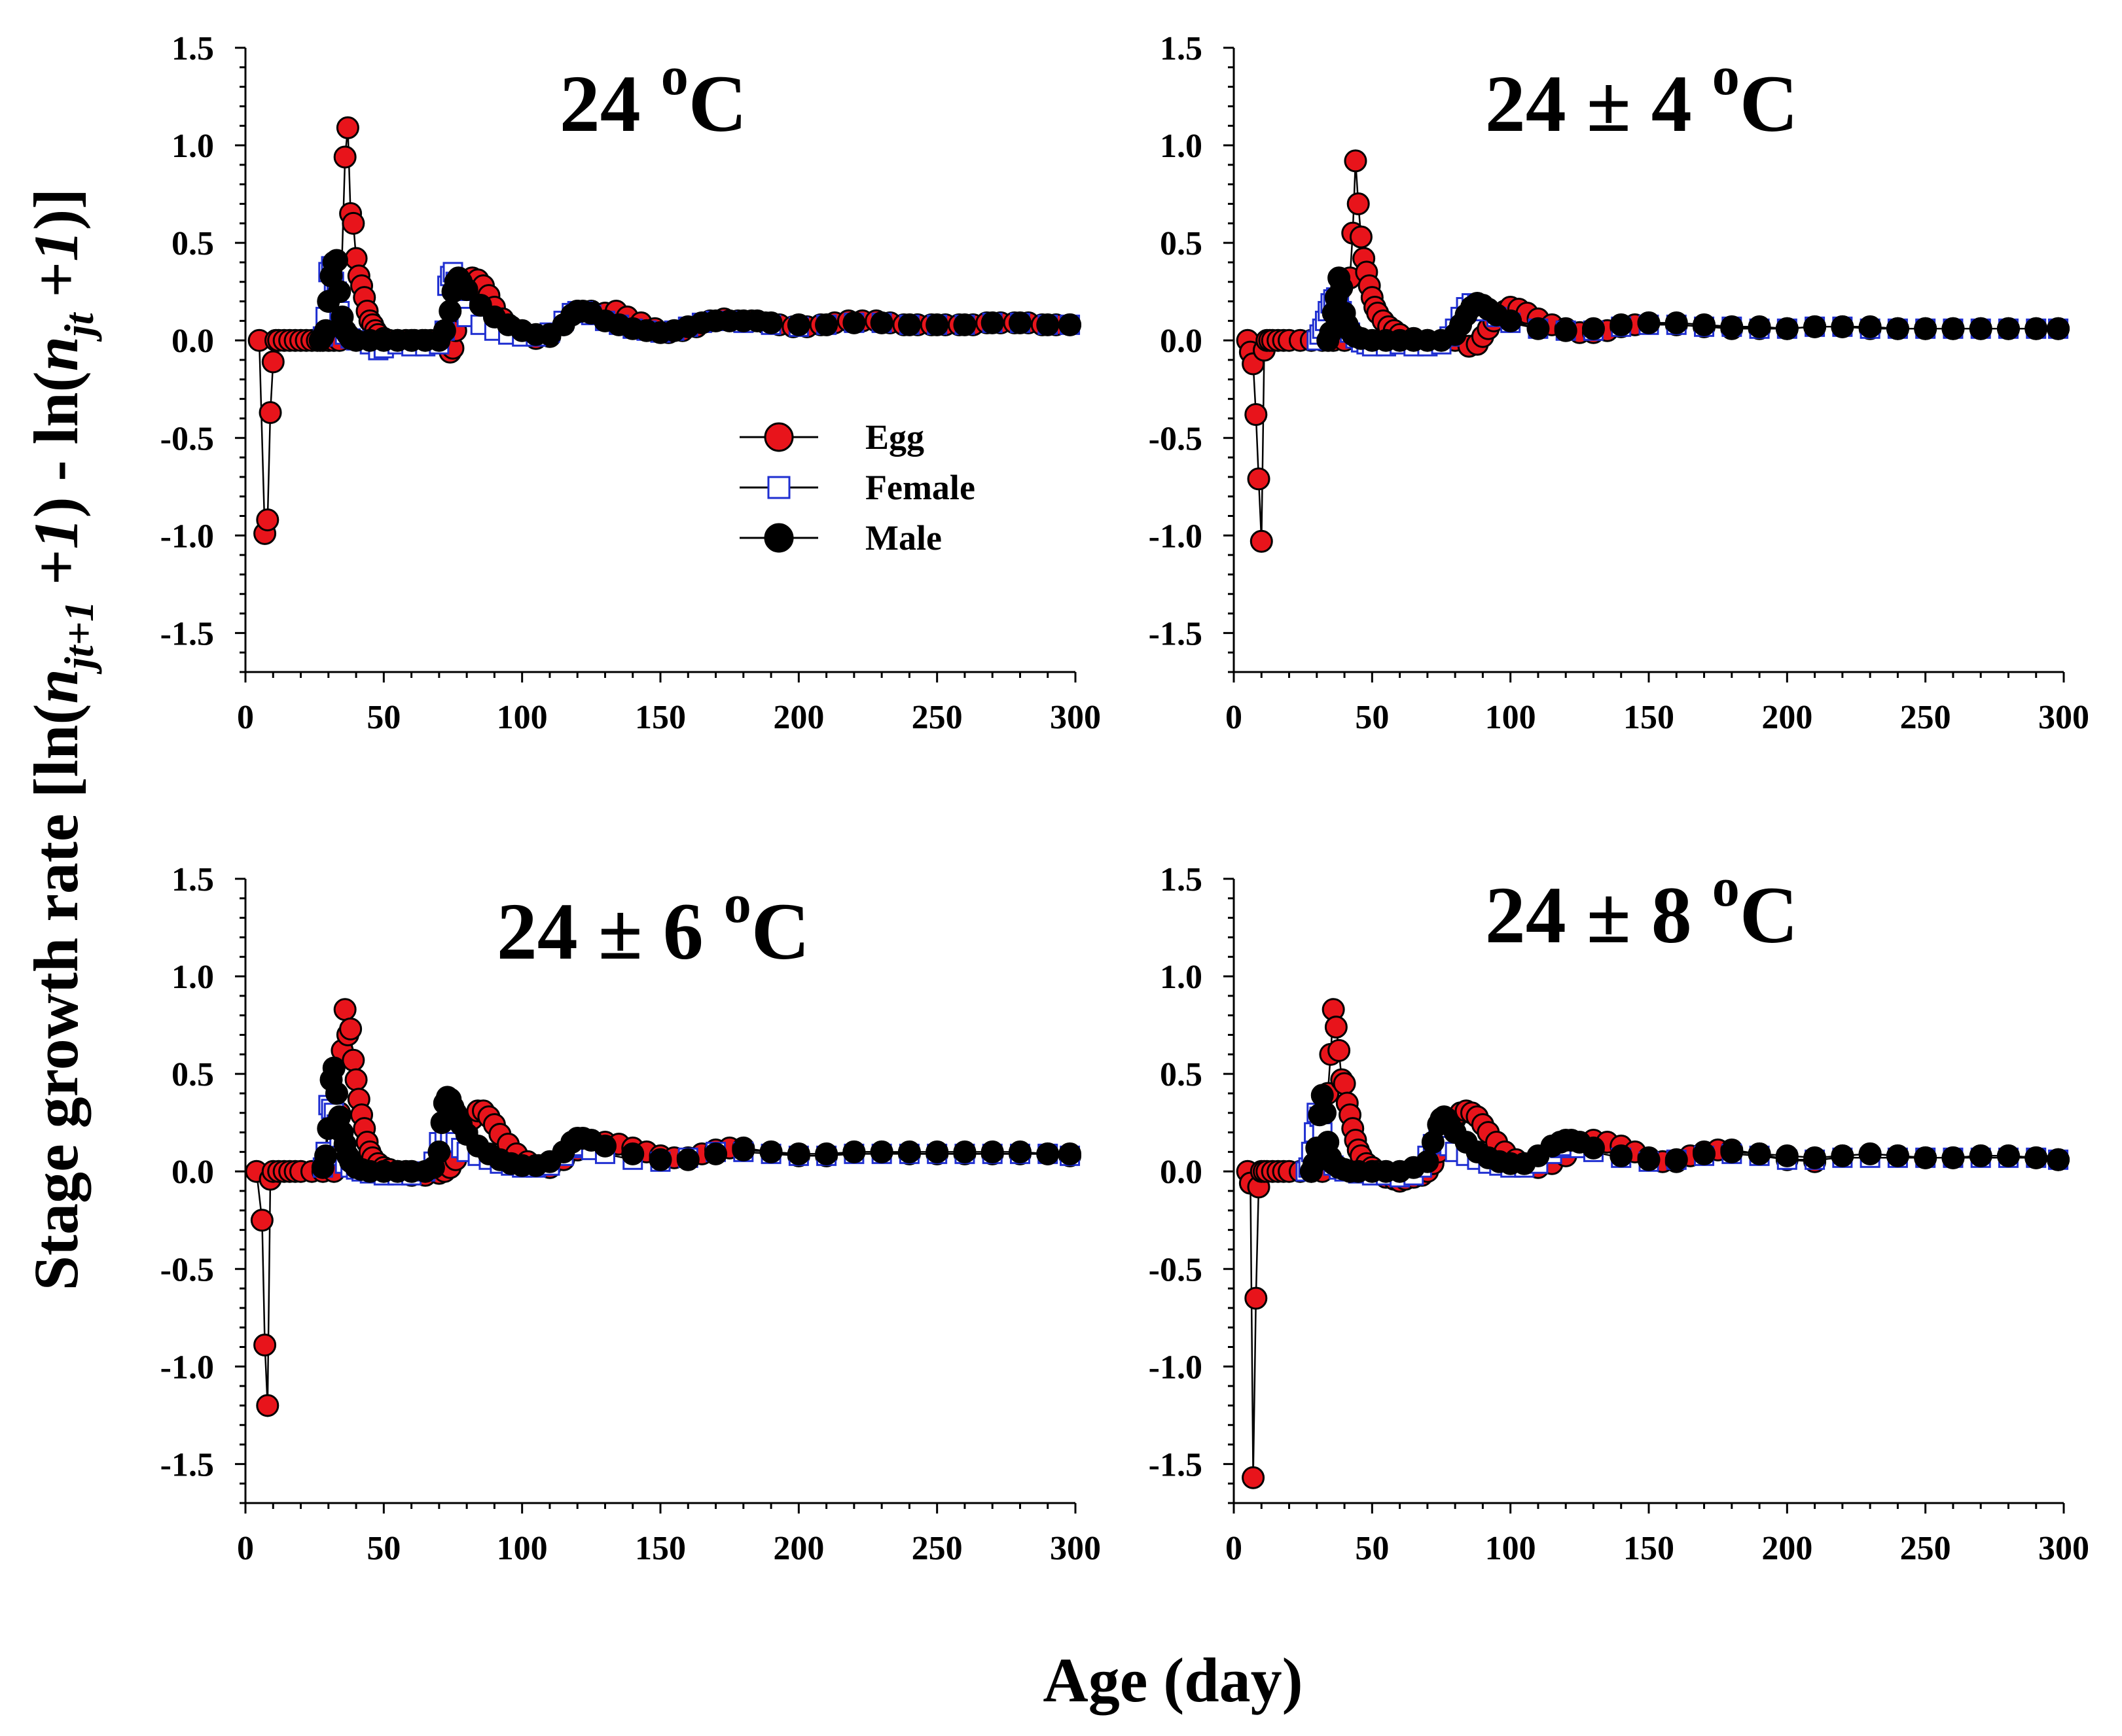 This screenshot has height=1736, width=2122. I want to click on x-tick-label: 50, so click(384, 718).